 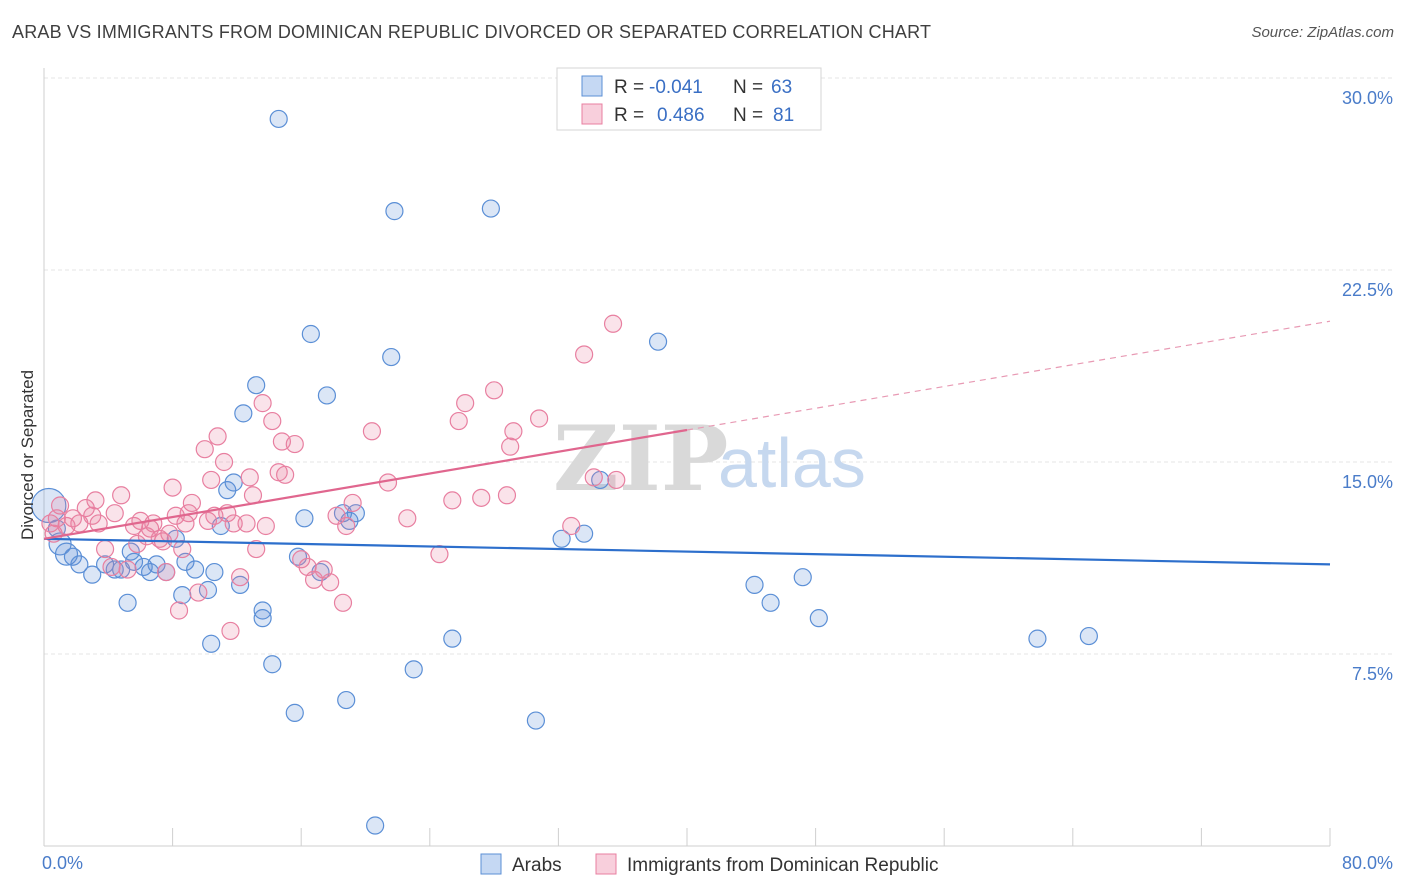 What do you see at coordinates (1367, 482) in the screenshot?
I see `y-tick-label: 15.0%` at bounding box center [1367, 482].